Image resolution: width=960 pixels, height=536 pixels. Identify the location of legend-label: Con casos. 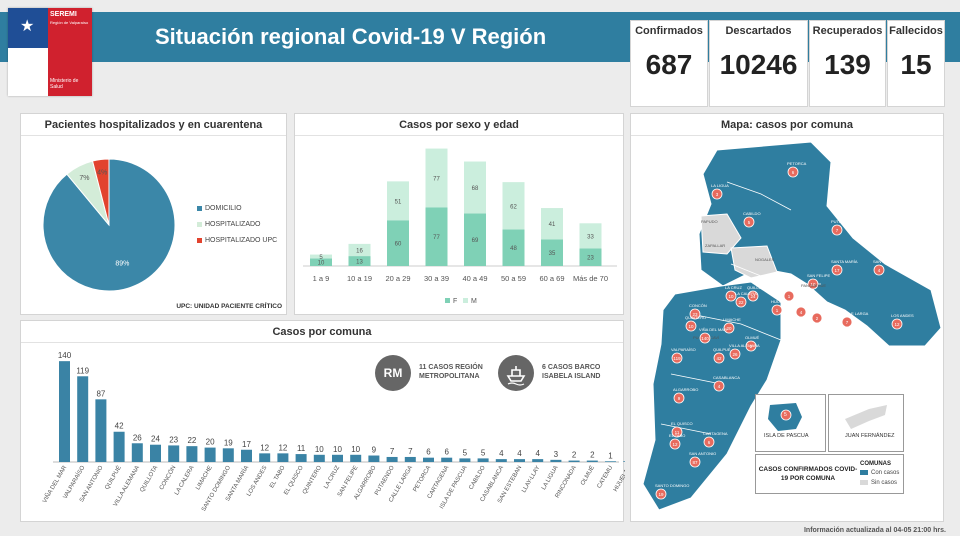
(885, 473).